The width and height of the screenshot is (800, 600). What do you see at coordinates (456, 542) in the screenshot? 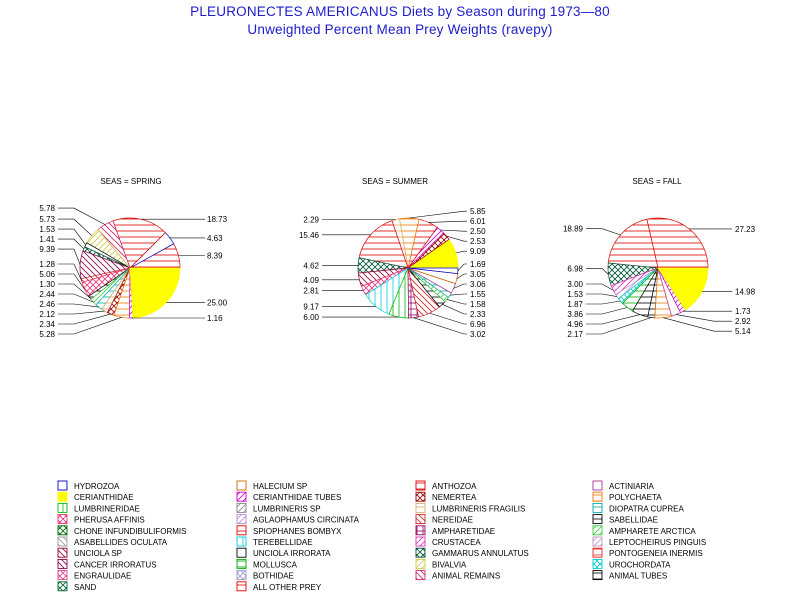
I see `legend-label: CRUSTACEA` at bounding box center [456, 542].